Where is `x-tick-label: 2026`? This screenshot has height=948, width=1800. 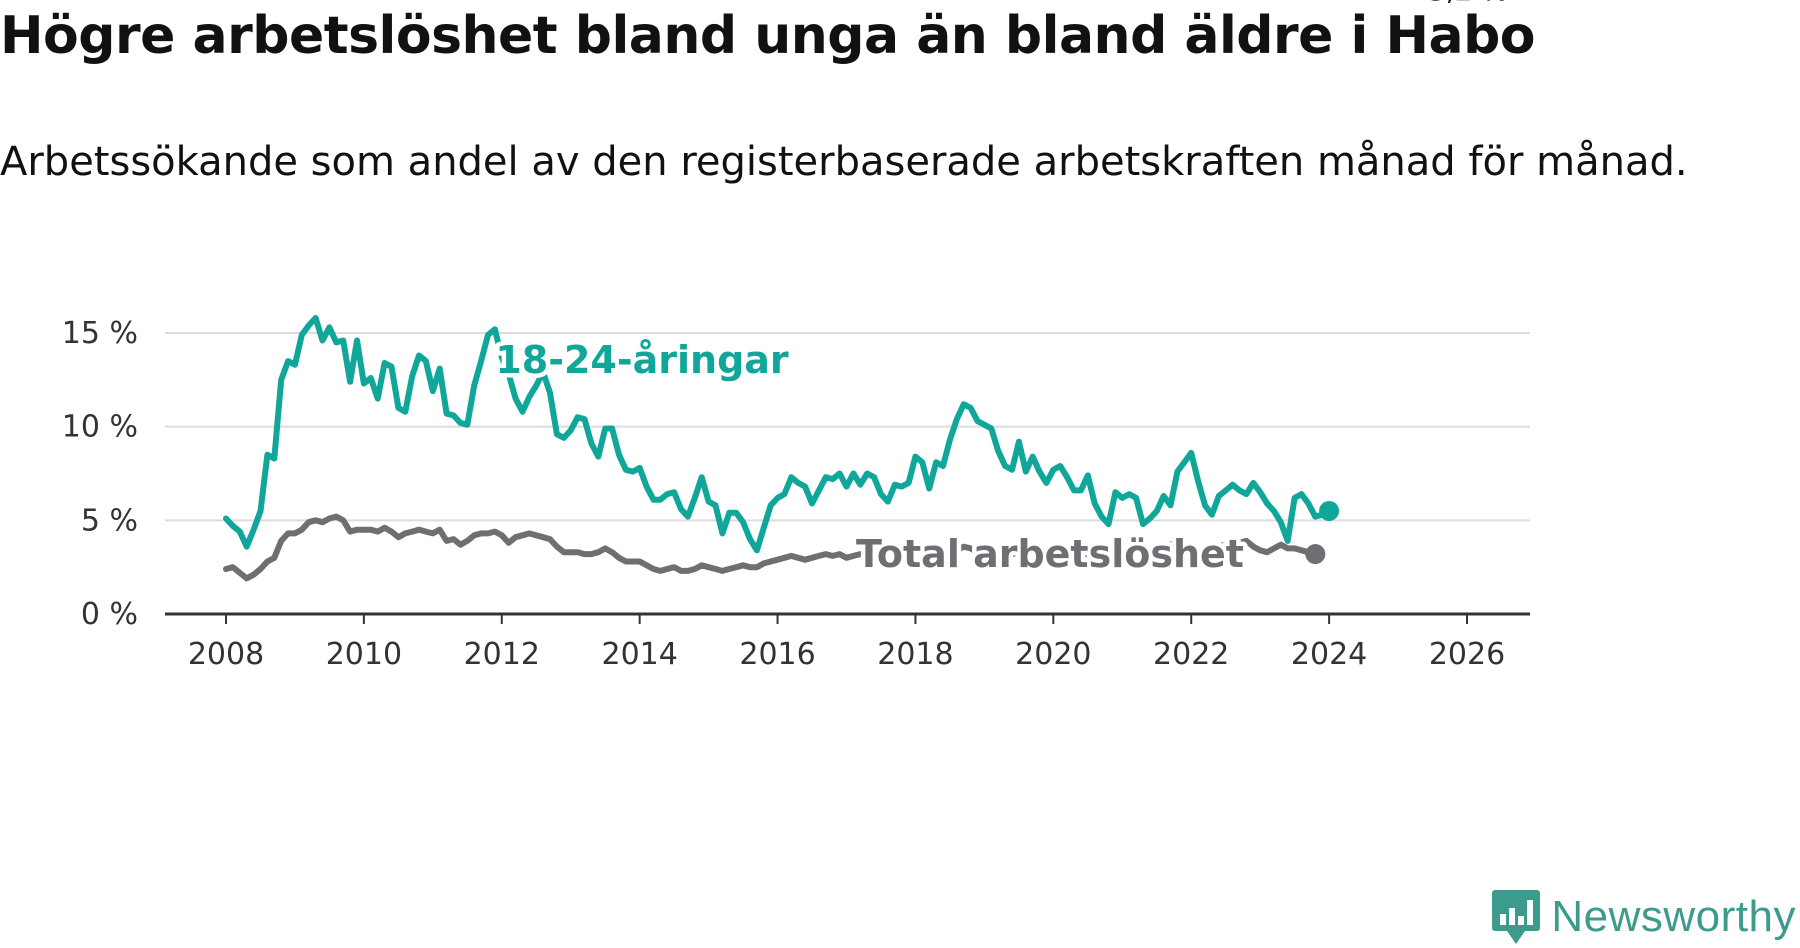 x-tick-label: 2026 is located at coordinates (1467, 654).